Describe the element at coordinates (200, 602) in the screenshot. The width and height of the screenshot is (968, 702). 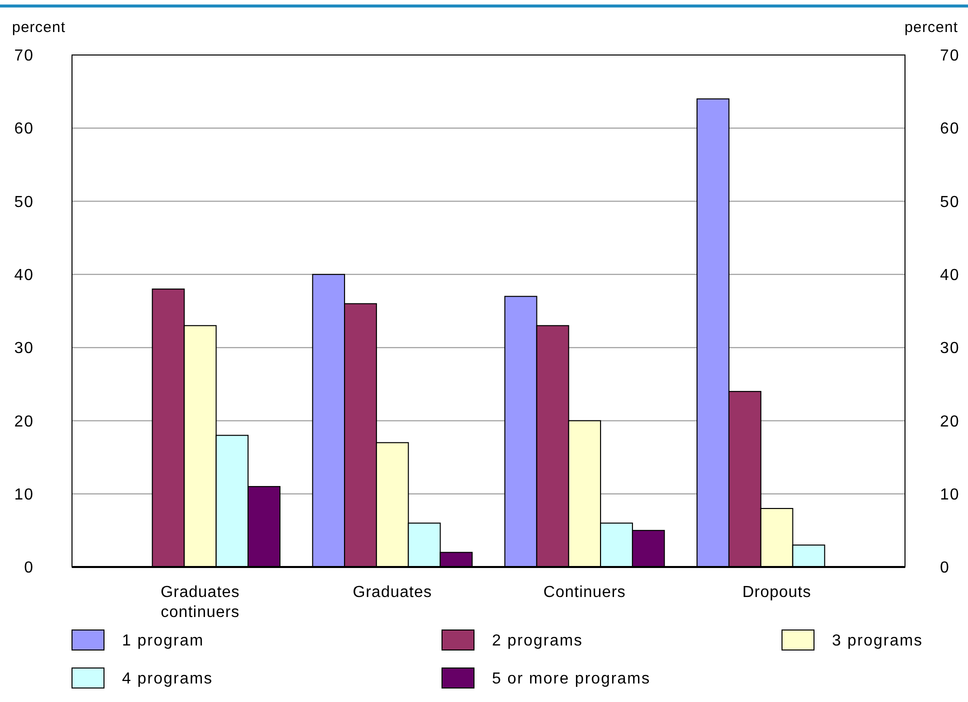
I see `x-tick-label: Graduates continuers` at that location.